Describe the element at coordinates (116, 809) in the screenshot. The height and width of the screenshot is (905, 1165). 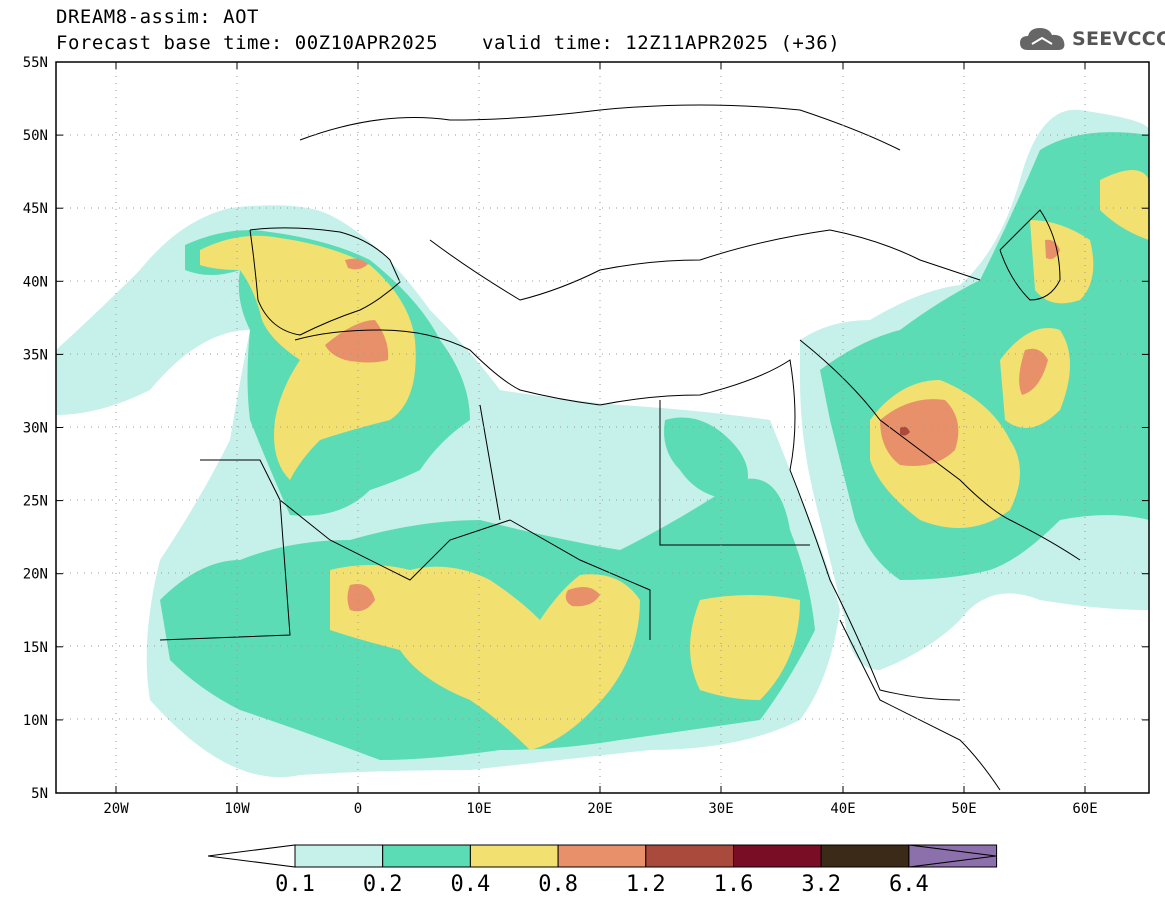
I see `lon-label: 20W` at that location.